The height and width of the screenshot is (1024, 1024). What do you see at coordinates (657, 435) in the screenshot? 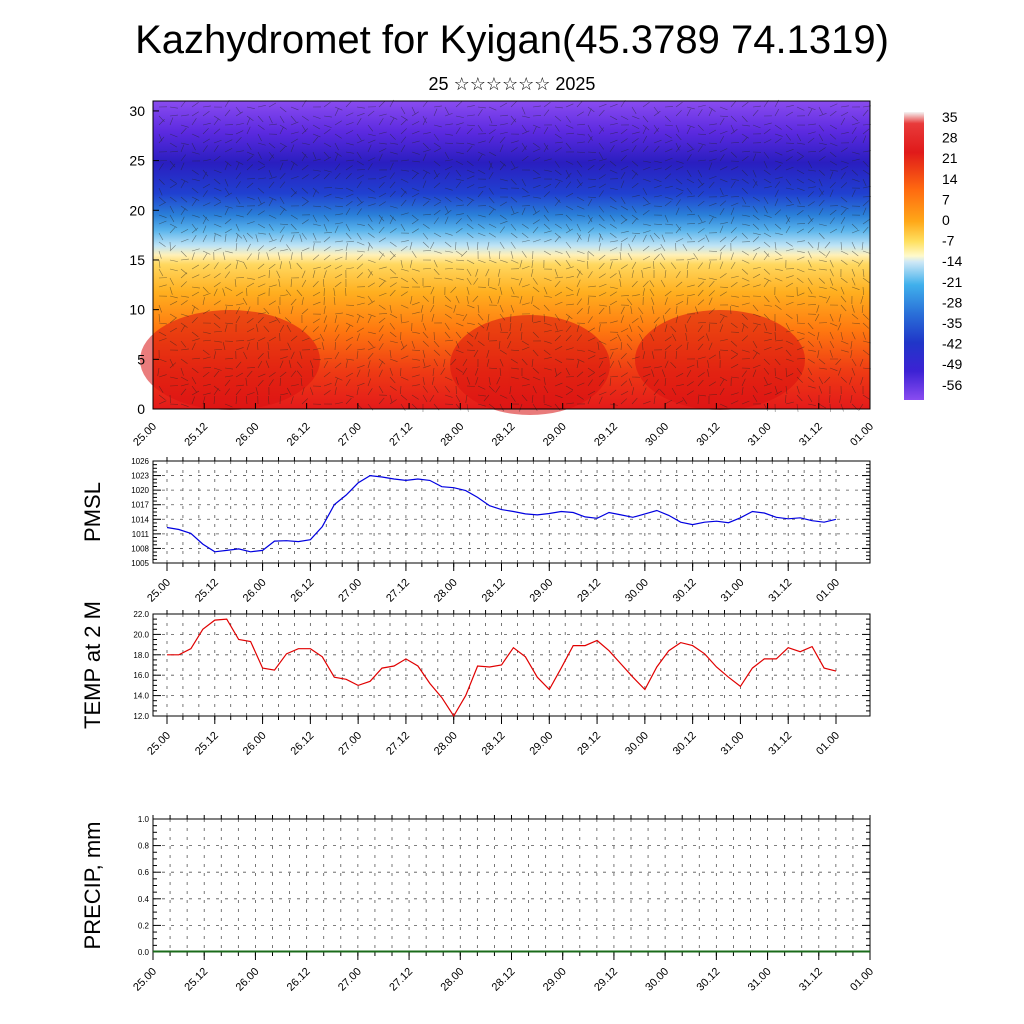
I see `heatmap-xtick-label: 30.00` at bounding box center [657, 435].